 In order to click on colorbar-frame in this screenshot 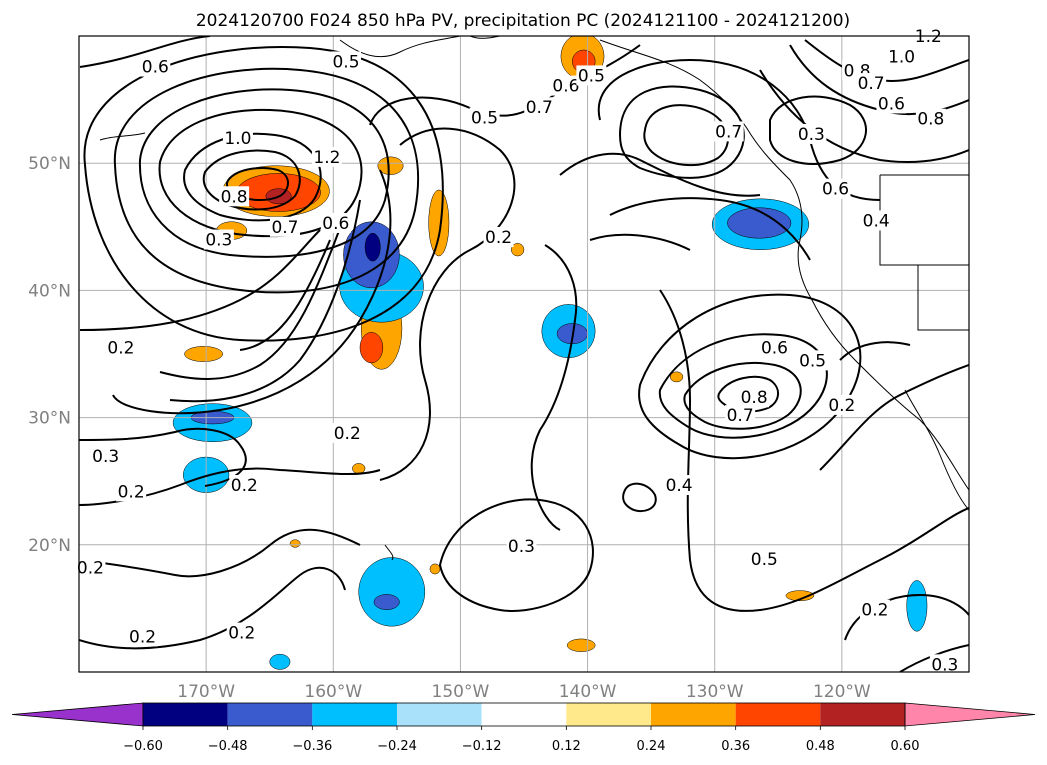, I will do `click(524, 714)`.